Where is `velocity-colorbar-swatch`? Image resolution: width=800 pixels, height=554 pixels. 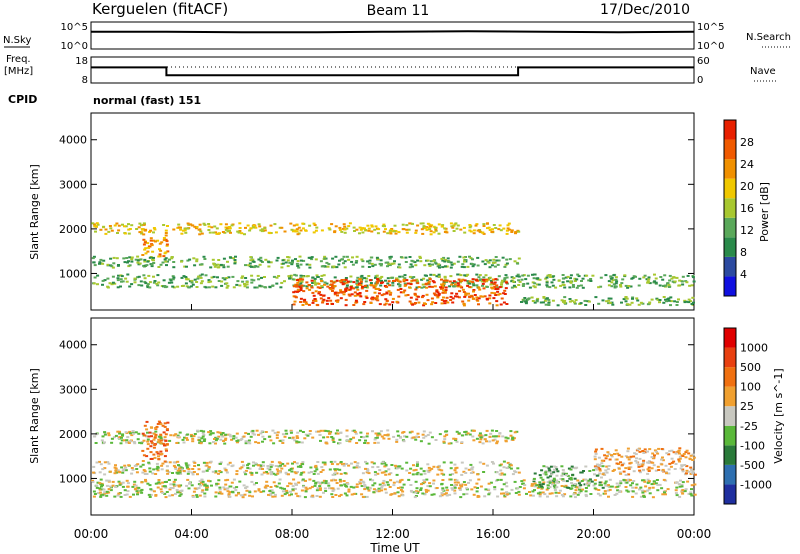
velocity-colorbar-swatch is located at coordinates (730, 338).